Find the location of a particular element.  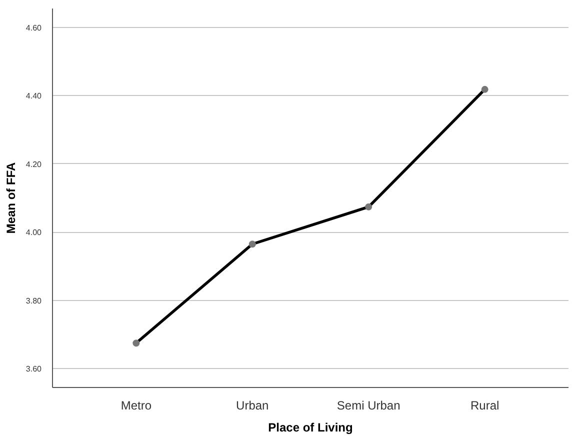

y-tick-label: 4.40 is located at coordinates (34, 96).